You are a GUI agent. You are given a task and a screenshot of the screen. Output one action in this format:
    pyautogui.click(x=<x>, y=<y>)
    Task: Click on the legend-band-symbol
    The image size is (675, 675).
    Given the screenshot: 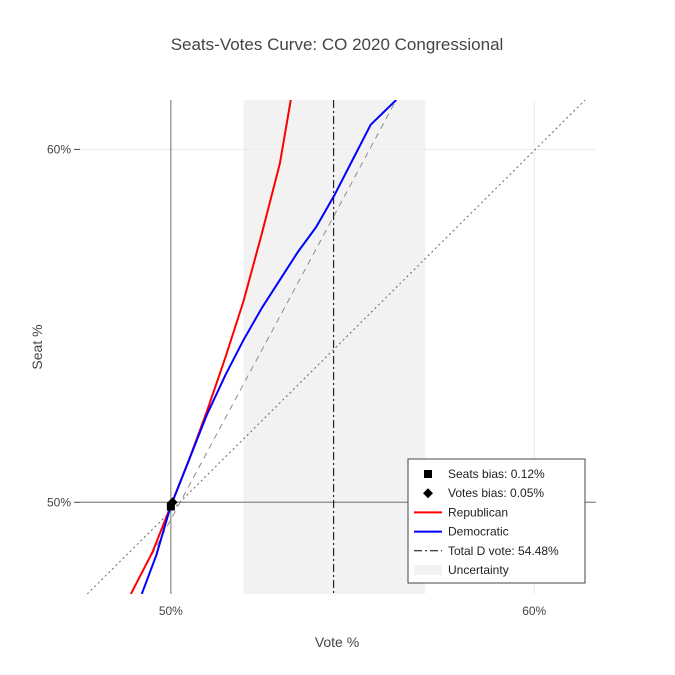 What is the action you would take?
    pyautogui.click(x=428, y=570)
    